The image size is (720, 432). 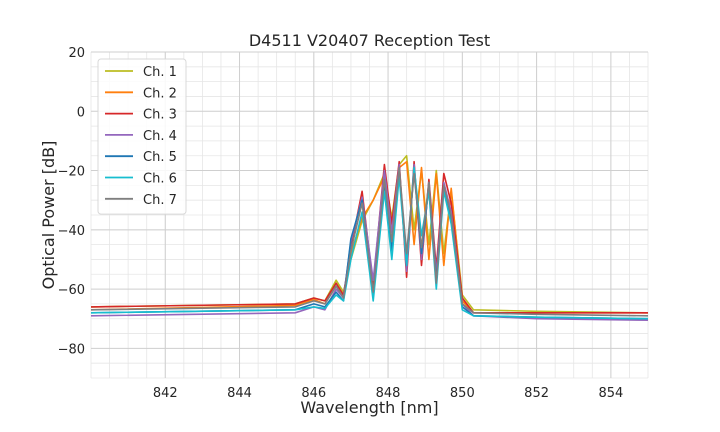 I want to click on y-tick-label: 0, so click(x=81, y=112).